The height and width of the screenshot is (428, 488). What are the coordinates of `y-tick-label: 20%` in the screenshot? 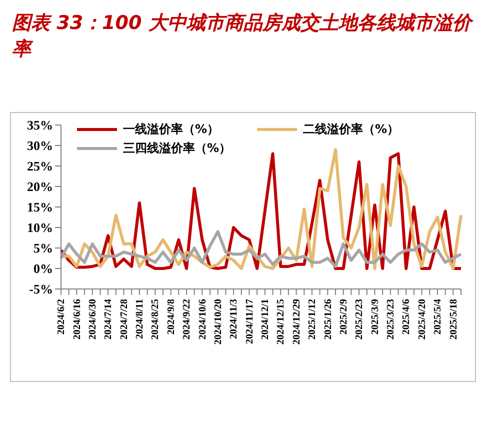 It's located at (40, 186).